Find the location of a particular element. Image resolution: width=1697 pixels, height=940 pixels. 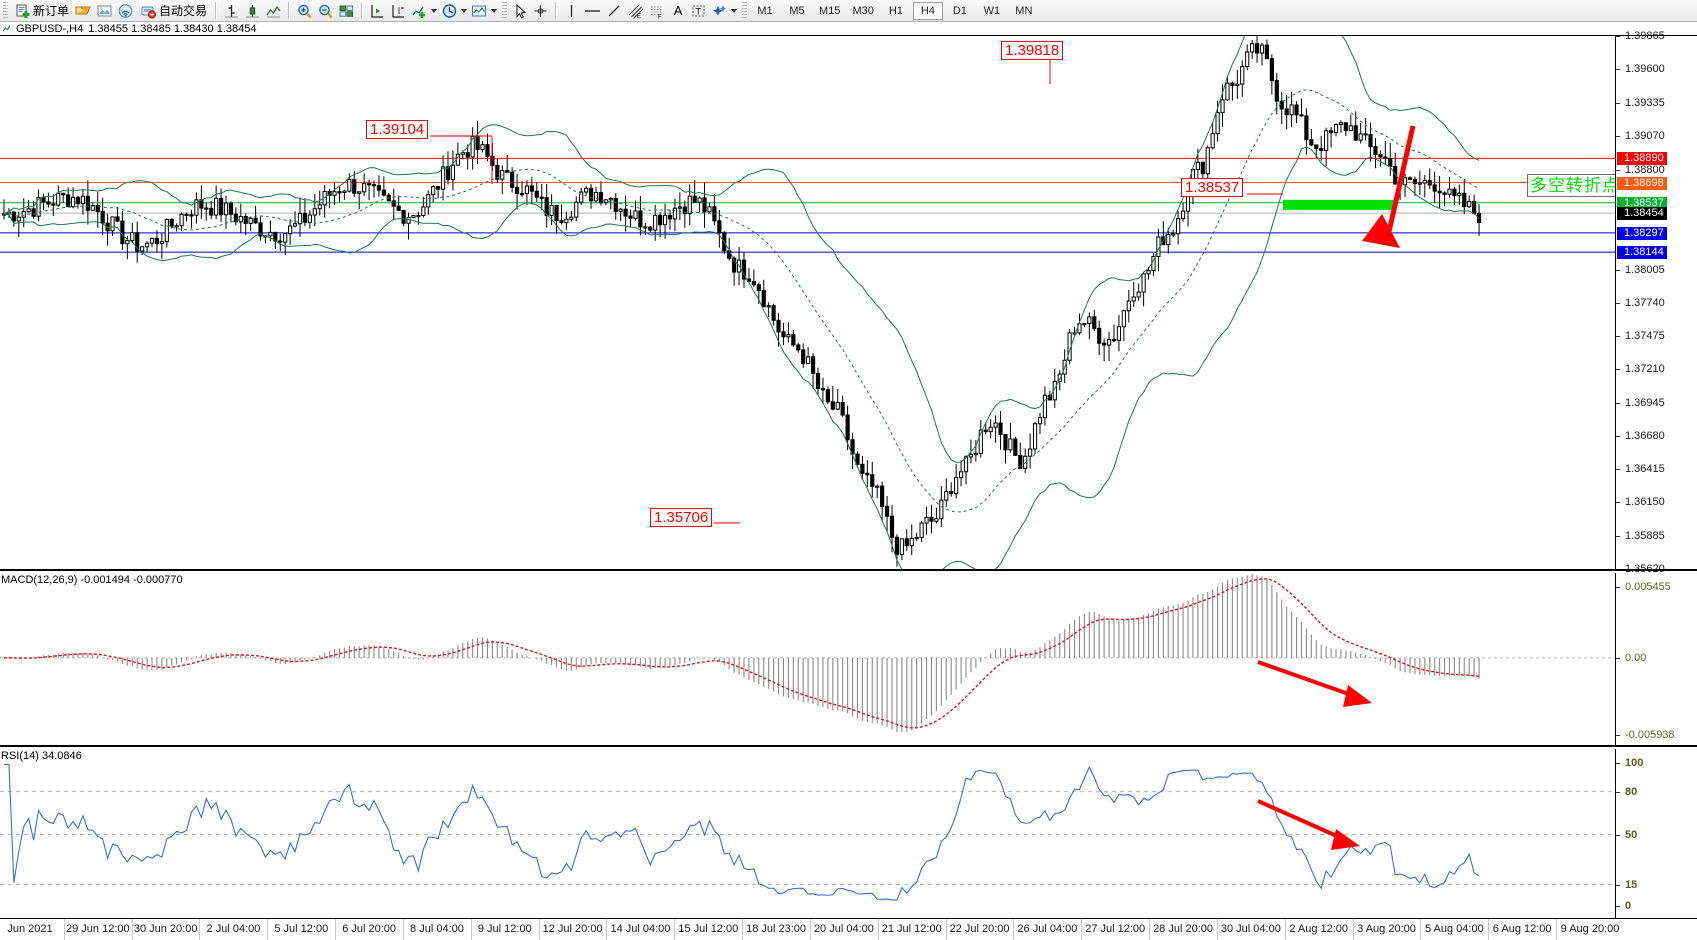

indicators-button is located at coordinates (424, 11).